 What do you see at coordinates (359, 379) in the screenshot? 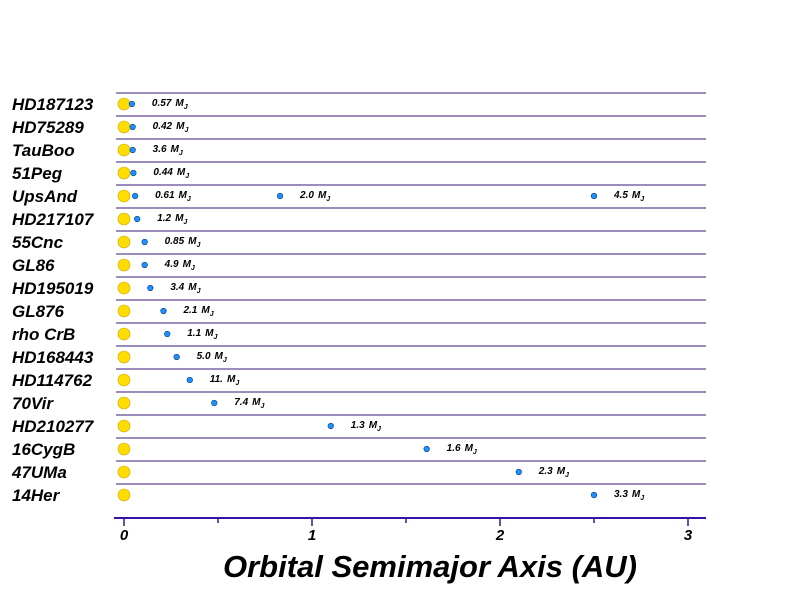
I see `system-row: HD114762 11. MJ` at bounding box center [359, 379].